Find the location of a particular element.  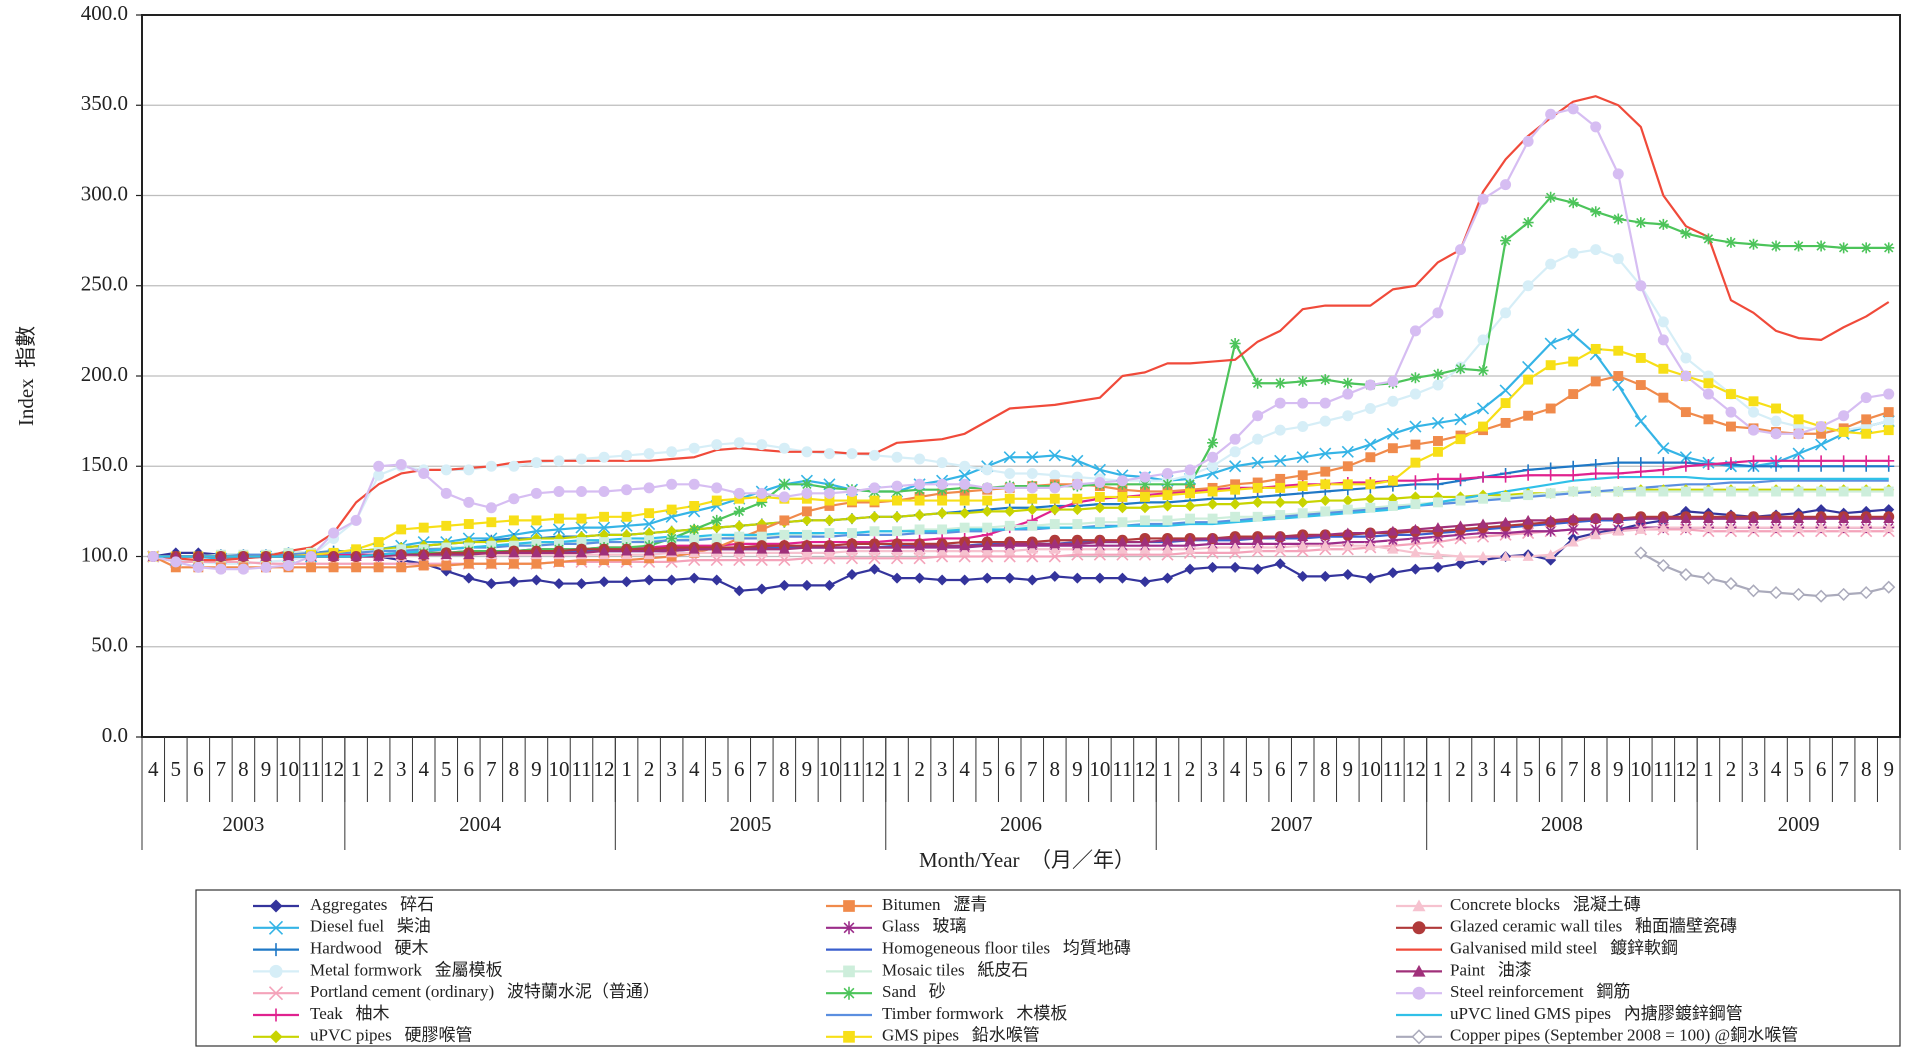

legend-label: Homogeneous floor tiles 均質地磚 is located at coordinates (1006, 948).